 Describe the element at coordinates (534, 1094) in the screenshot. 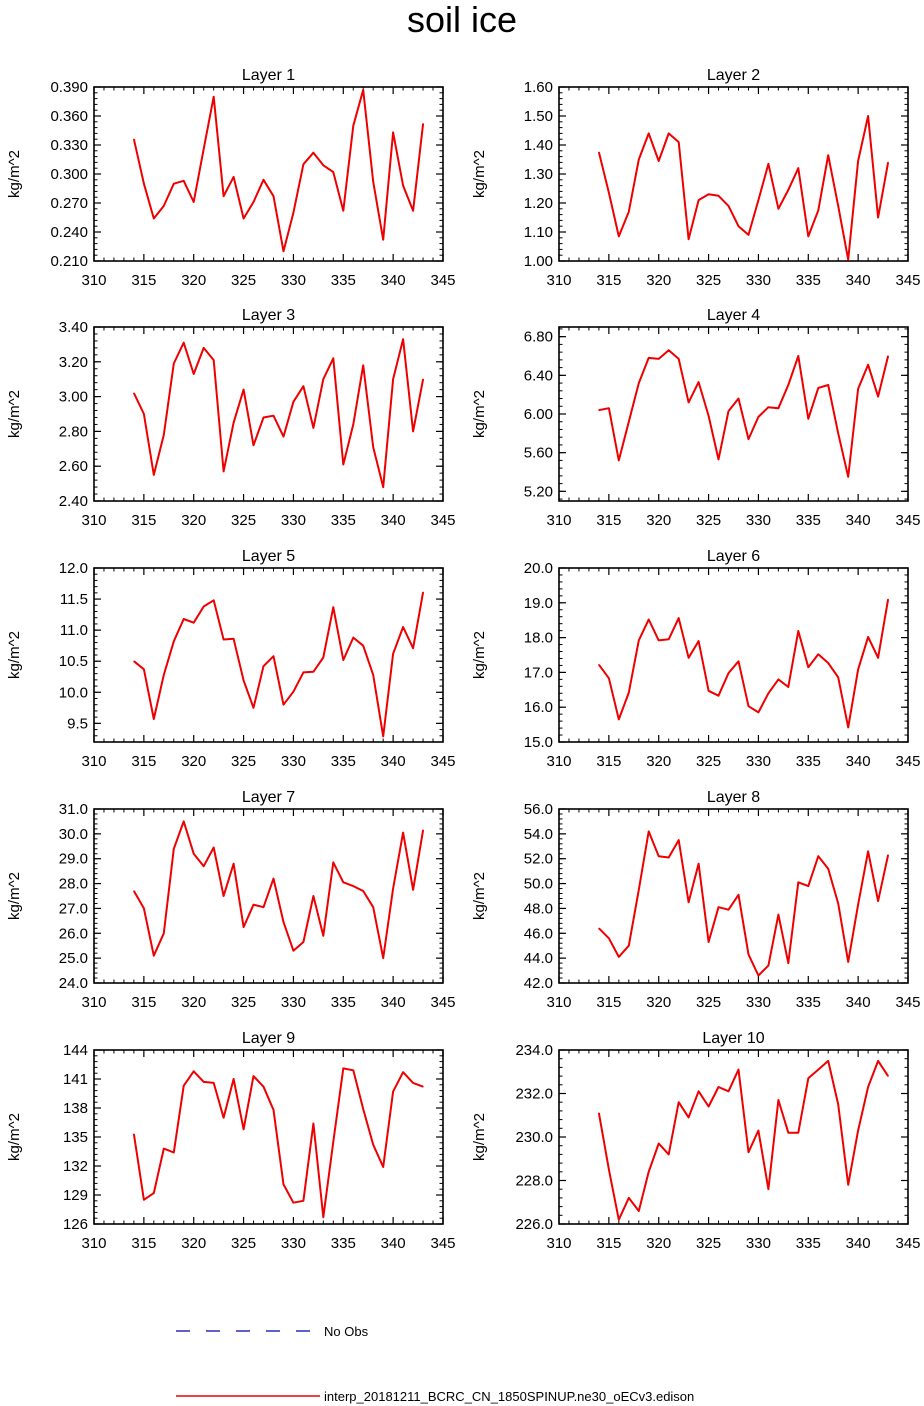

I see `y-tick-label: 232.0` at that location.